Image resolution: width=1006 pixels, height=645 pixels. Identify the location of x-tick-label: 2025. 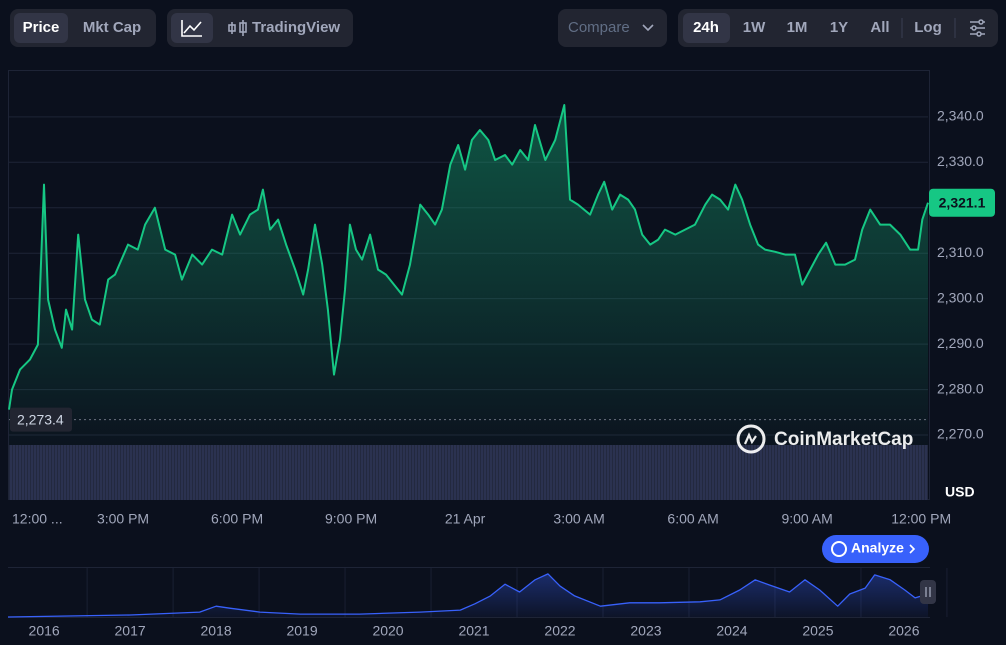
(817, 631).